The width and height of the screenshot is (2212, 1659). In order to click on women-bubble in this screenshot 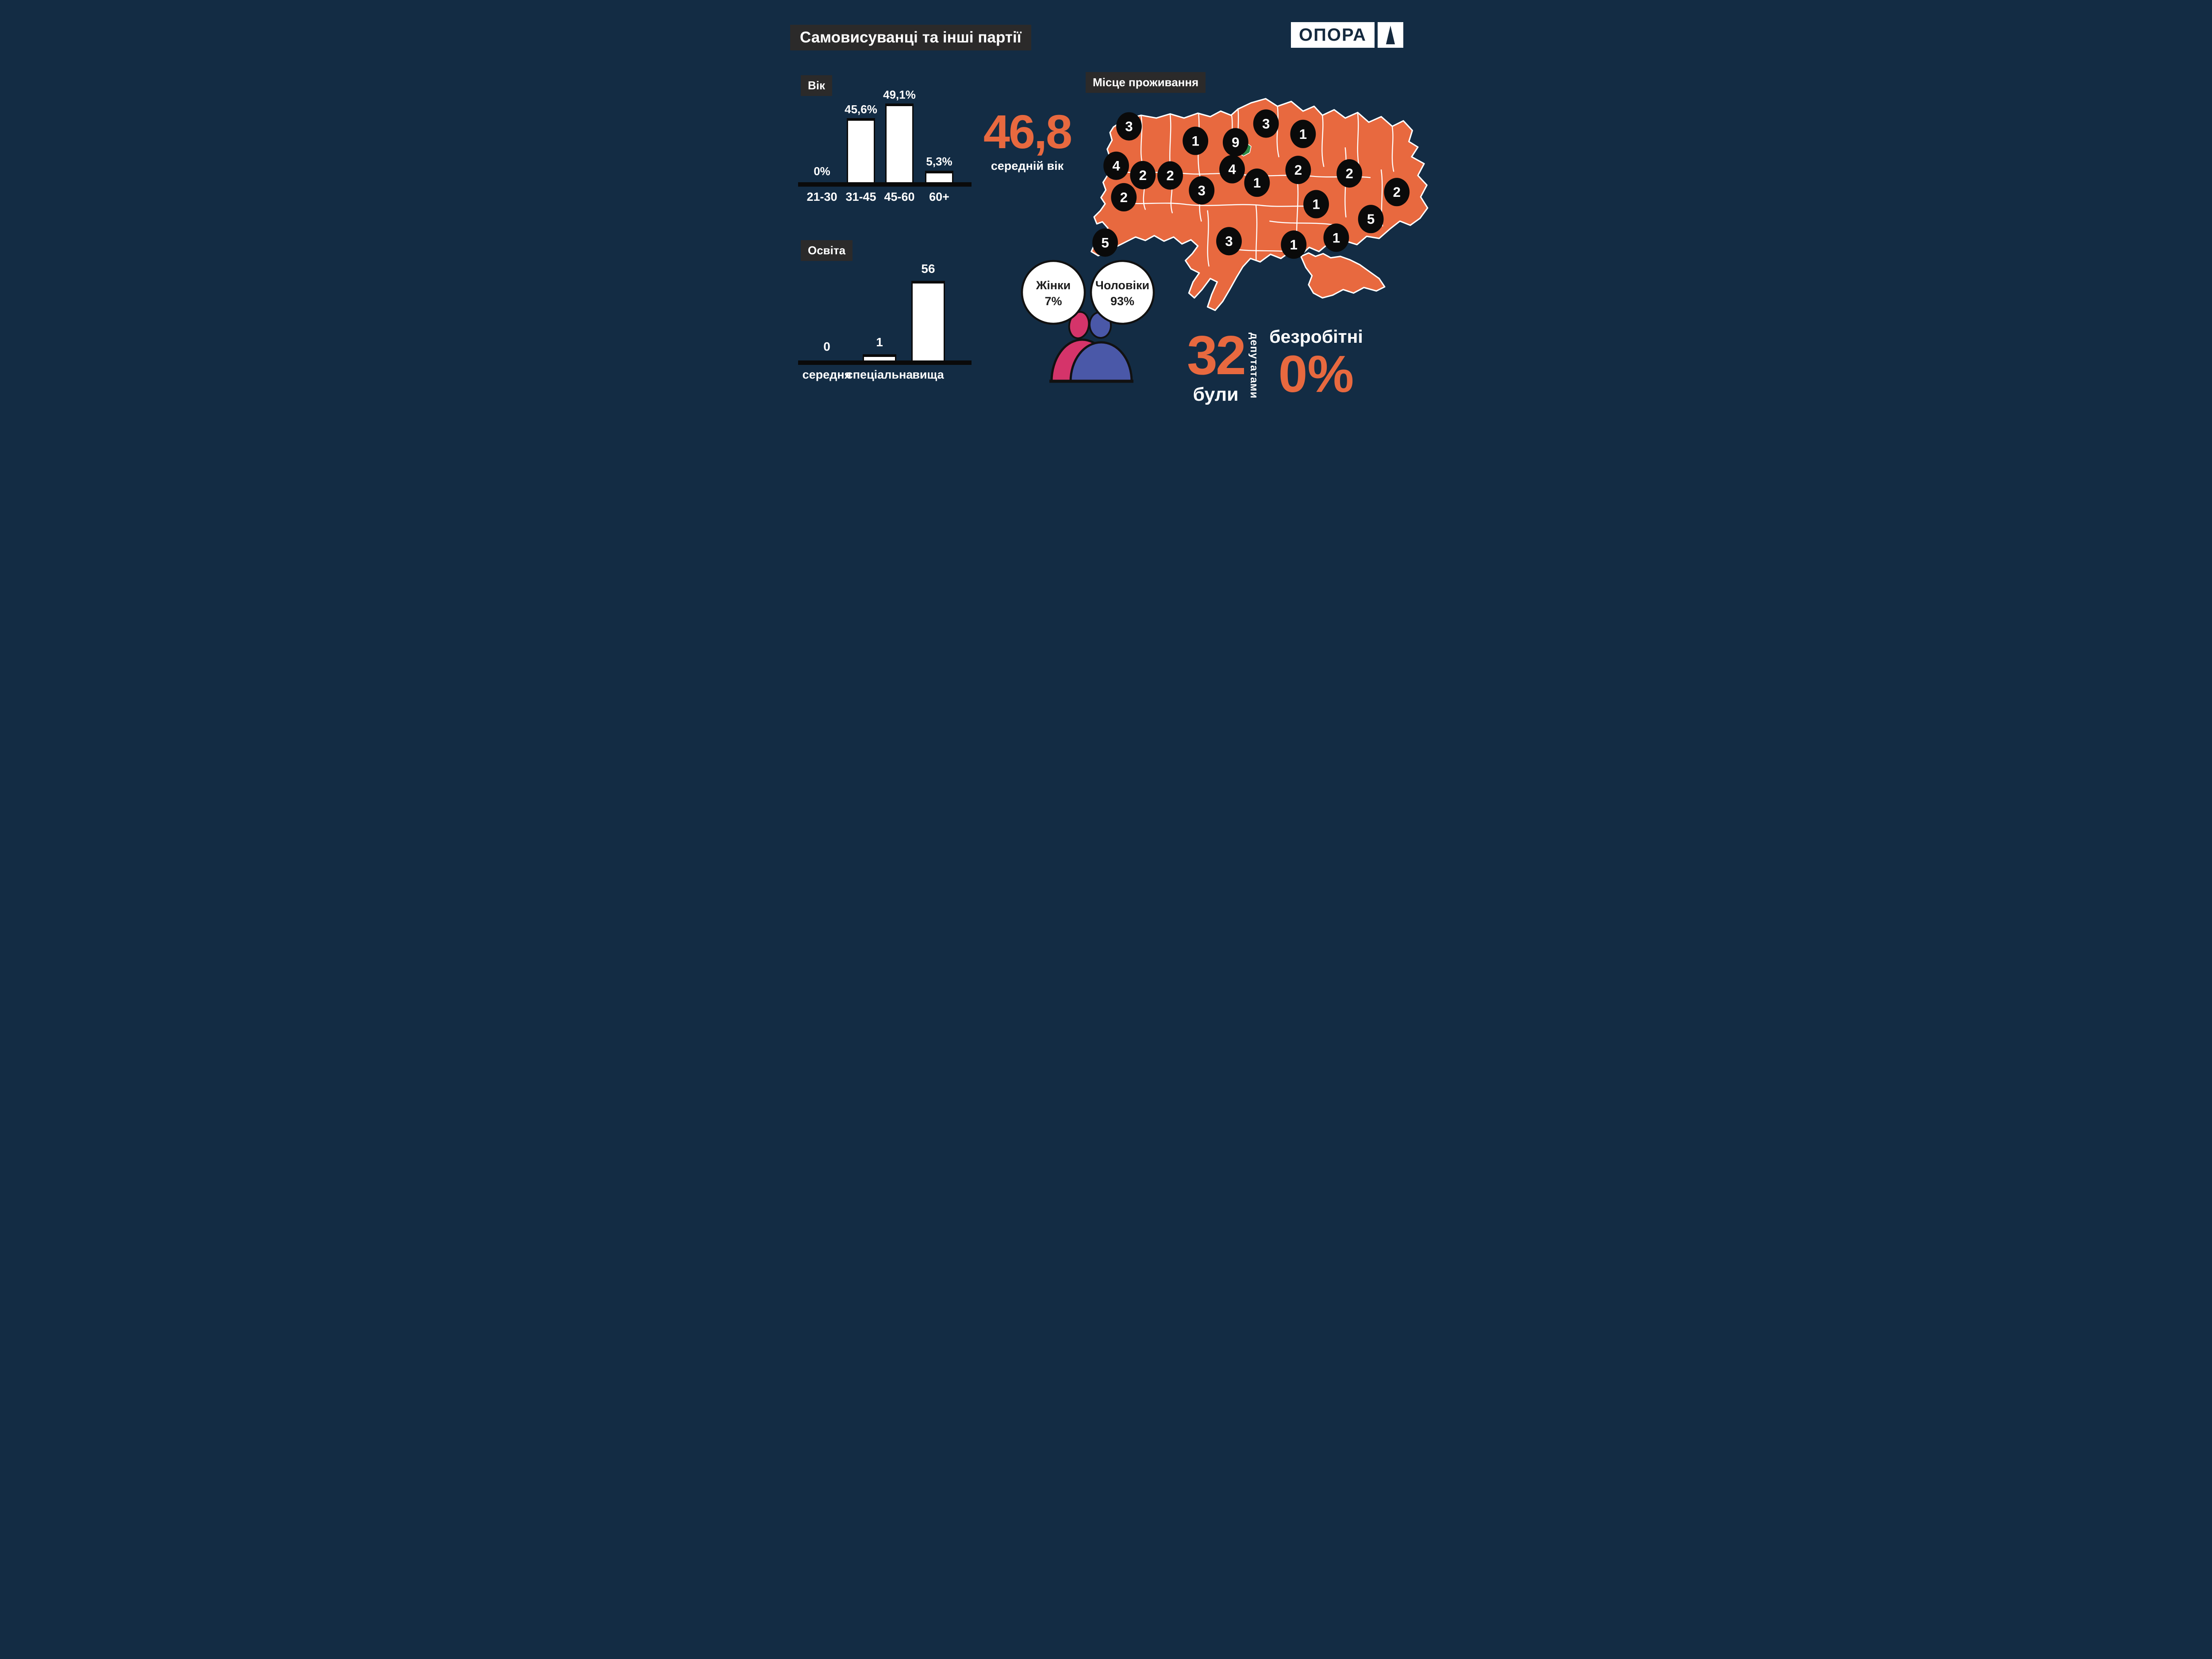, I will do `click(1054, 292)`.